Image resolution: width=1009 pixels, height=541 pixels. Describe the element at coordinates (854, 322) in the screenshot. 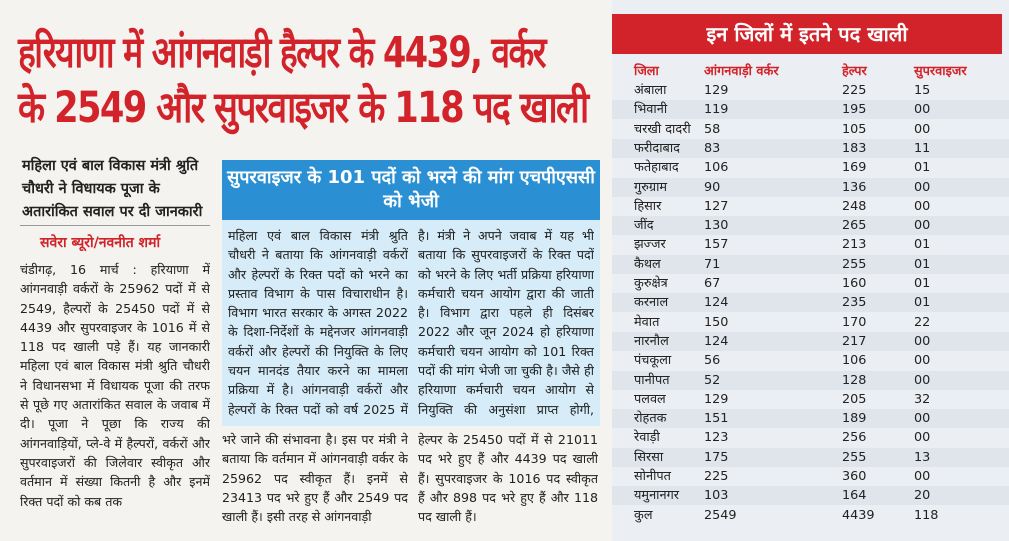

I see `table-cell: 170` at that location.